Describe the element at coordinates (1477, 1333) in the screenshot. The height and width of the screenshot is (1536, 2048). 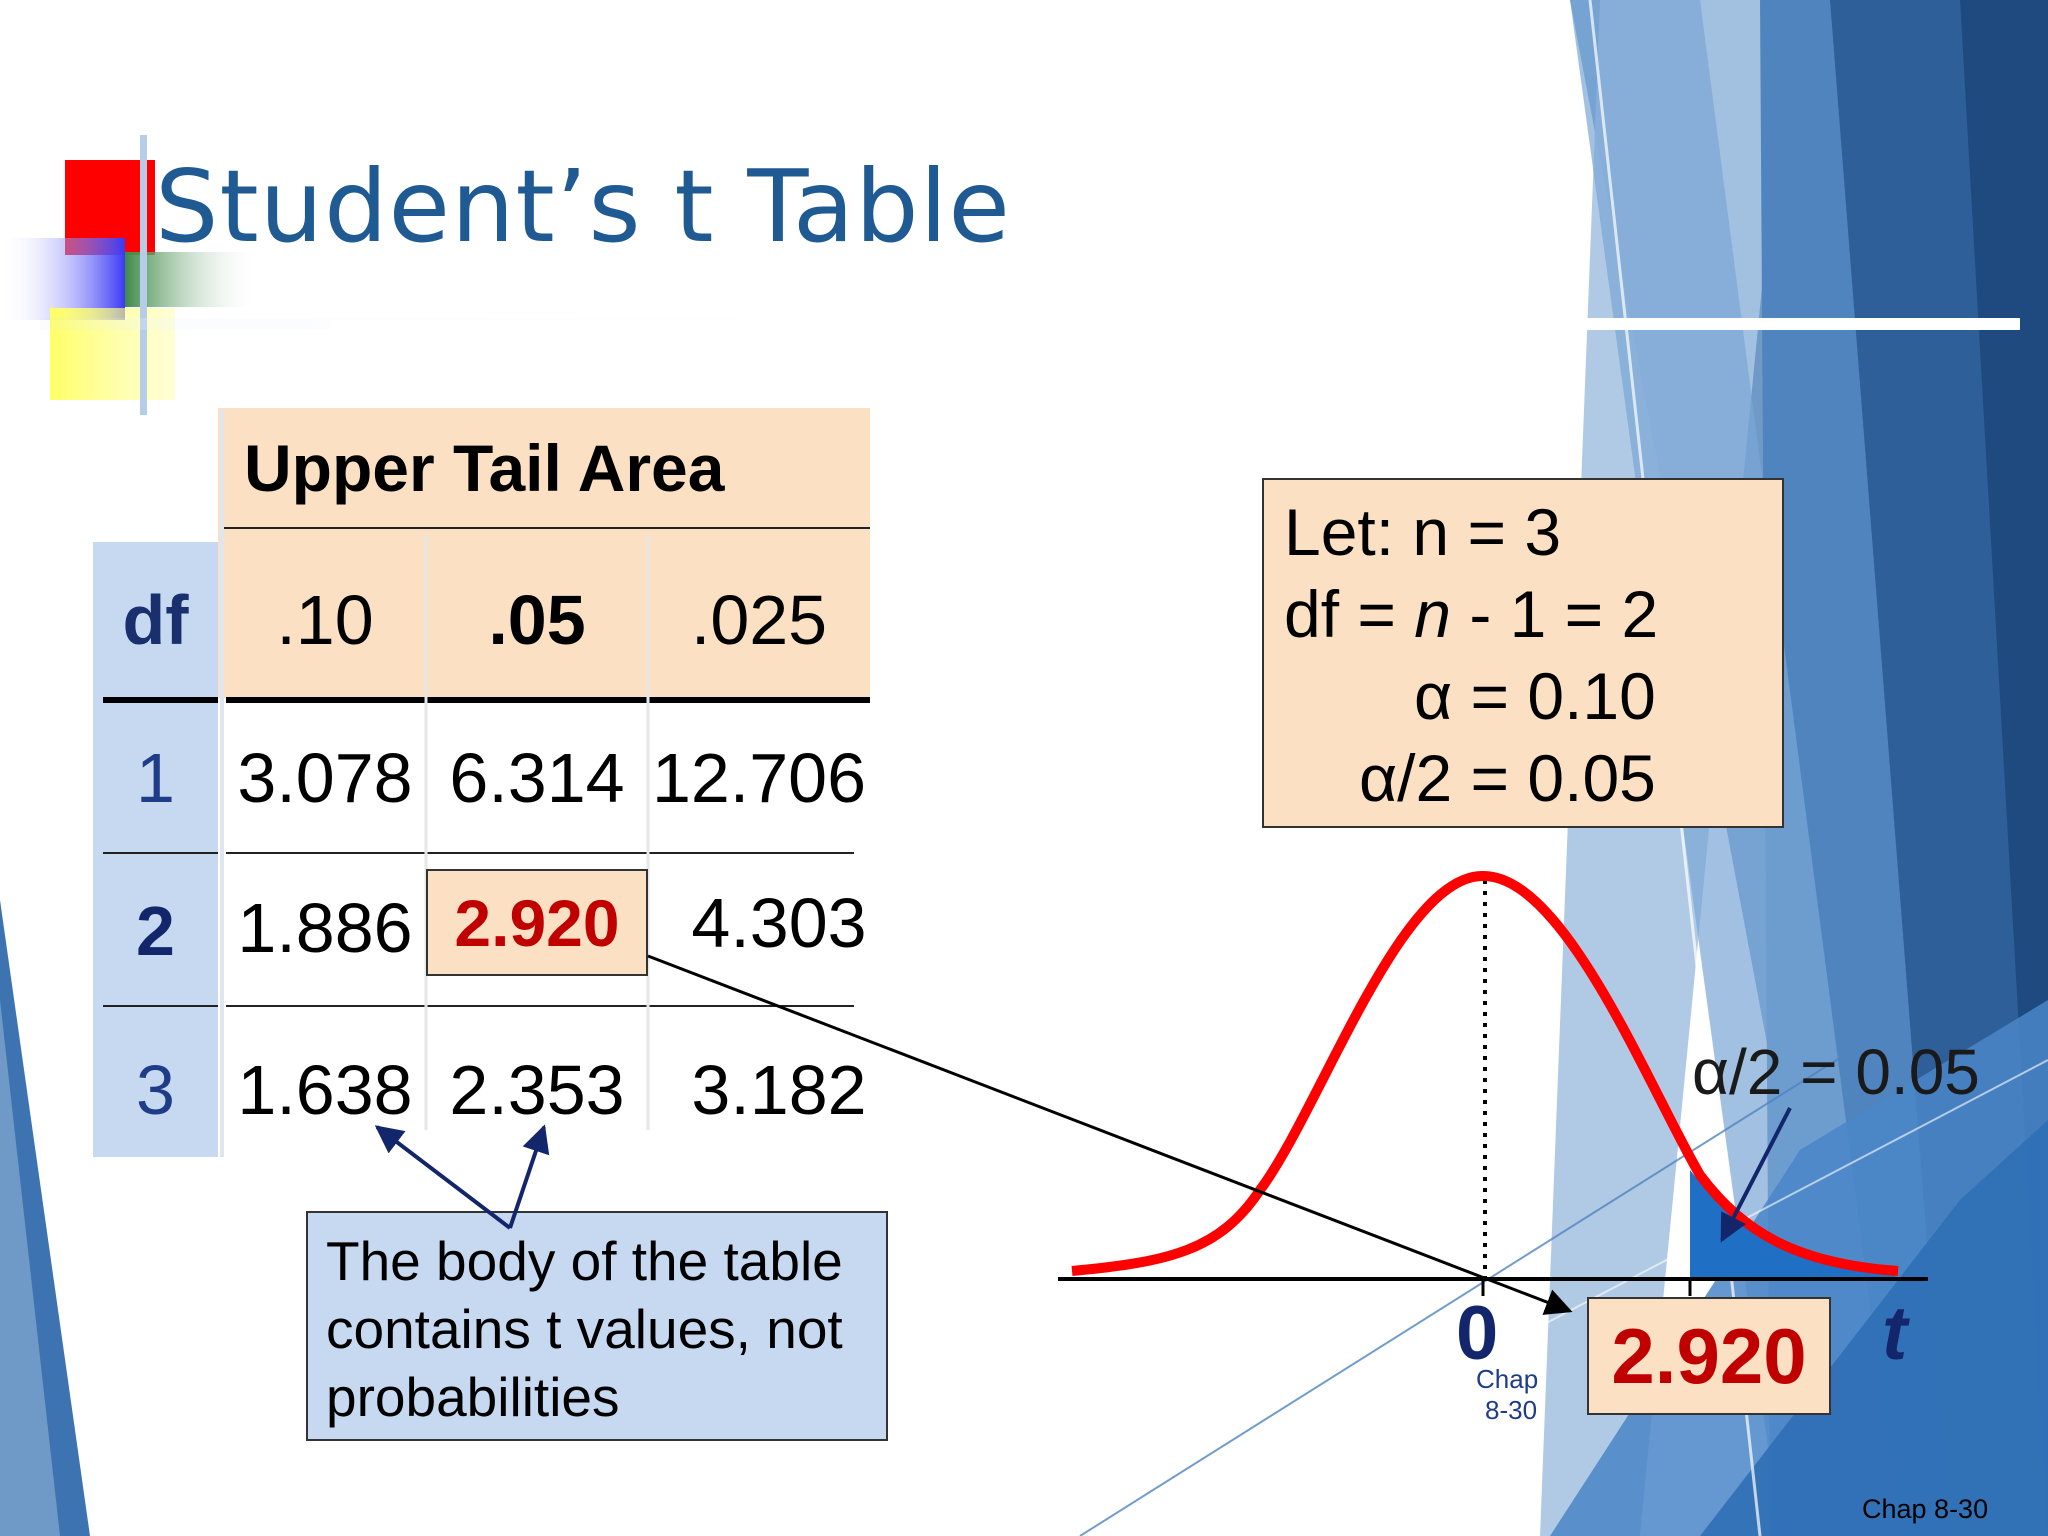
I see `zero-label: 0` at that location.